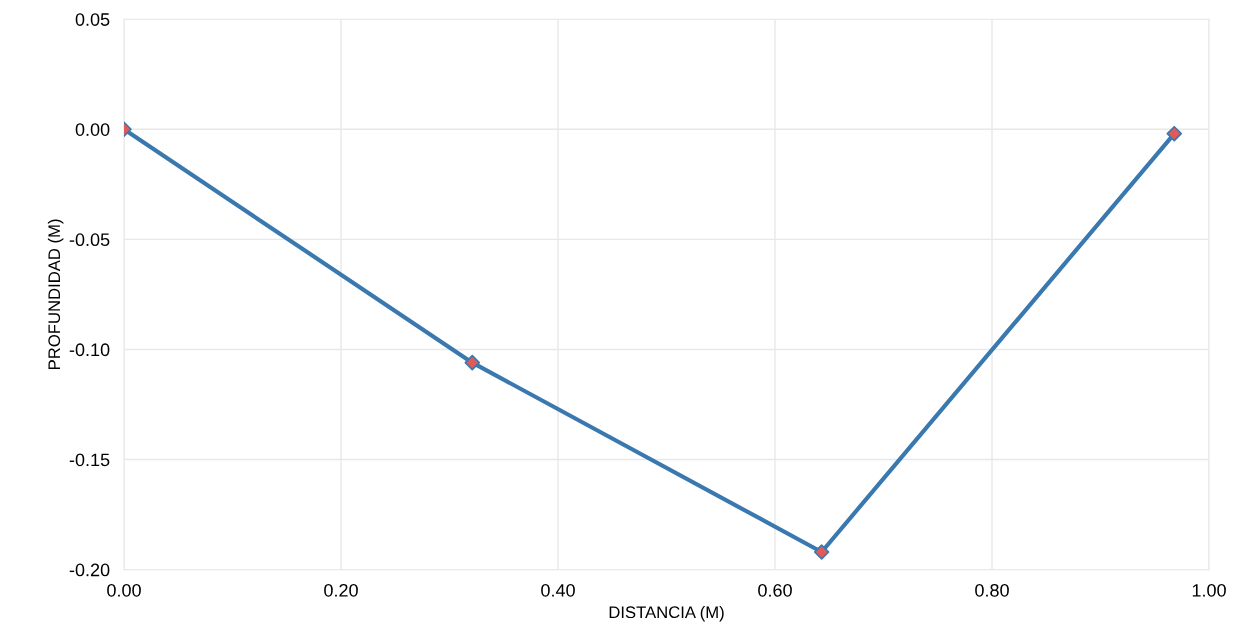 The height and width of the screenshot is (640, 1240). Describe the element at coordinates (89, 460) in the screenshot. I see `y-tick-label: -0.15` at that location.